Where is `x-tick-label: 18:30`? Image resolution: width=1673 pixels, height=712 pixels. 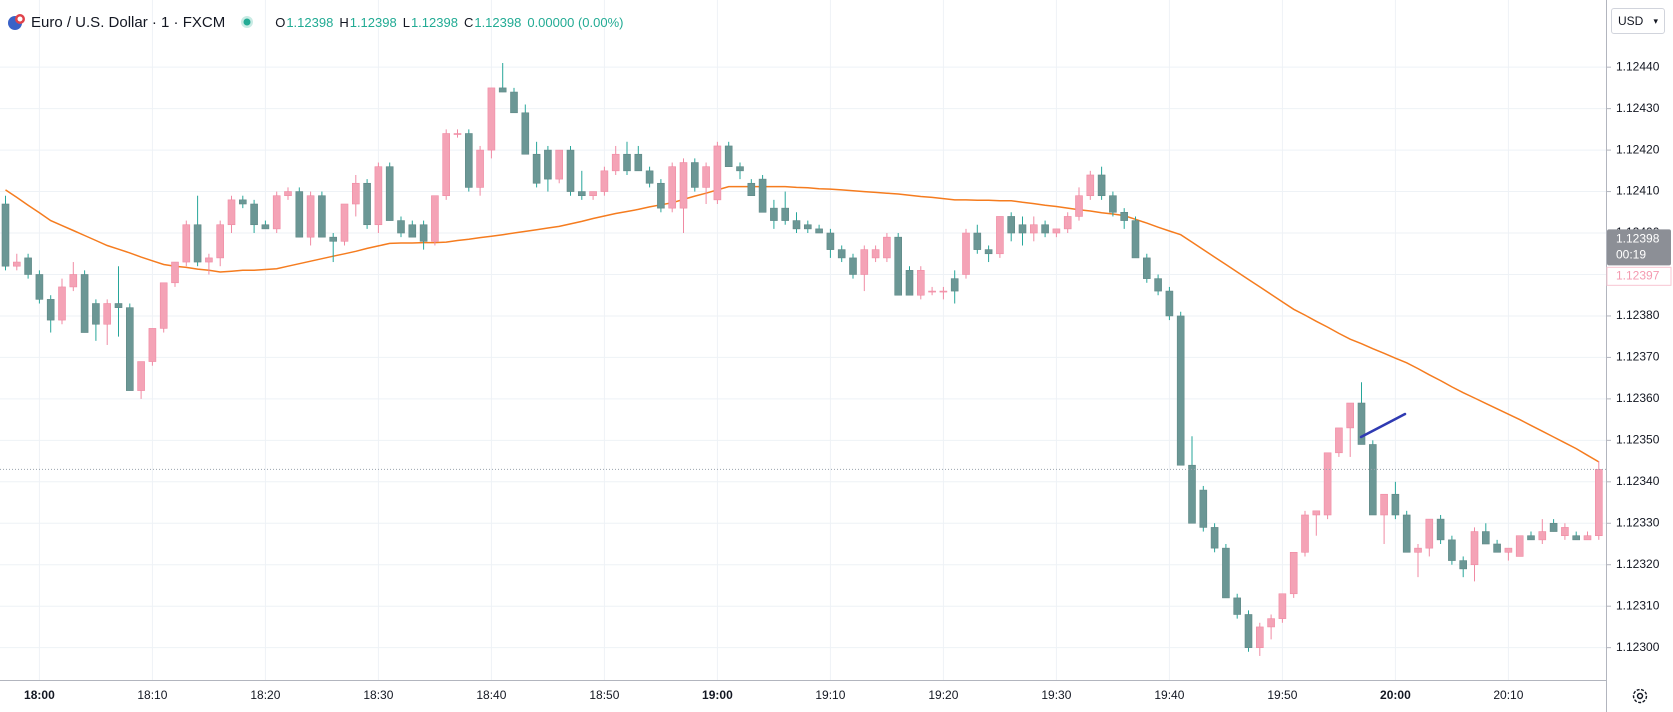 x-tick-label: 18:30 is located at coordinates (378, 695).